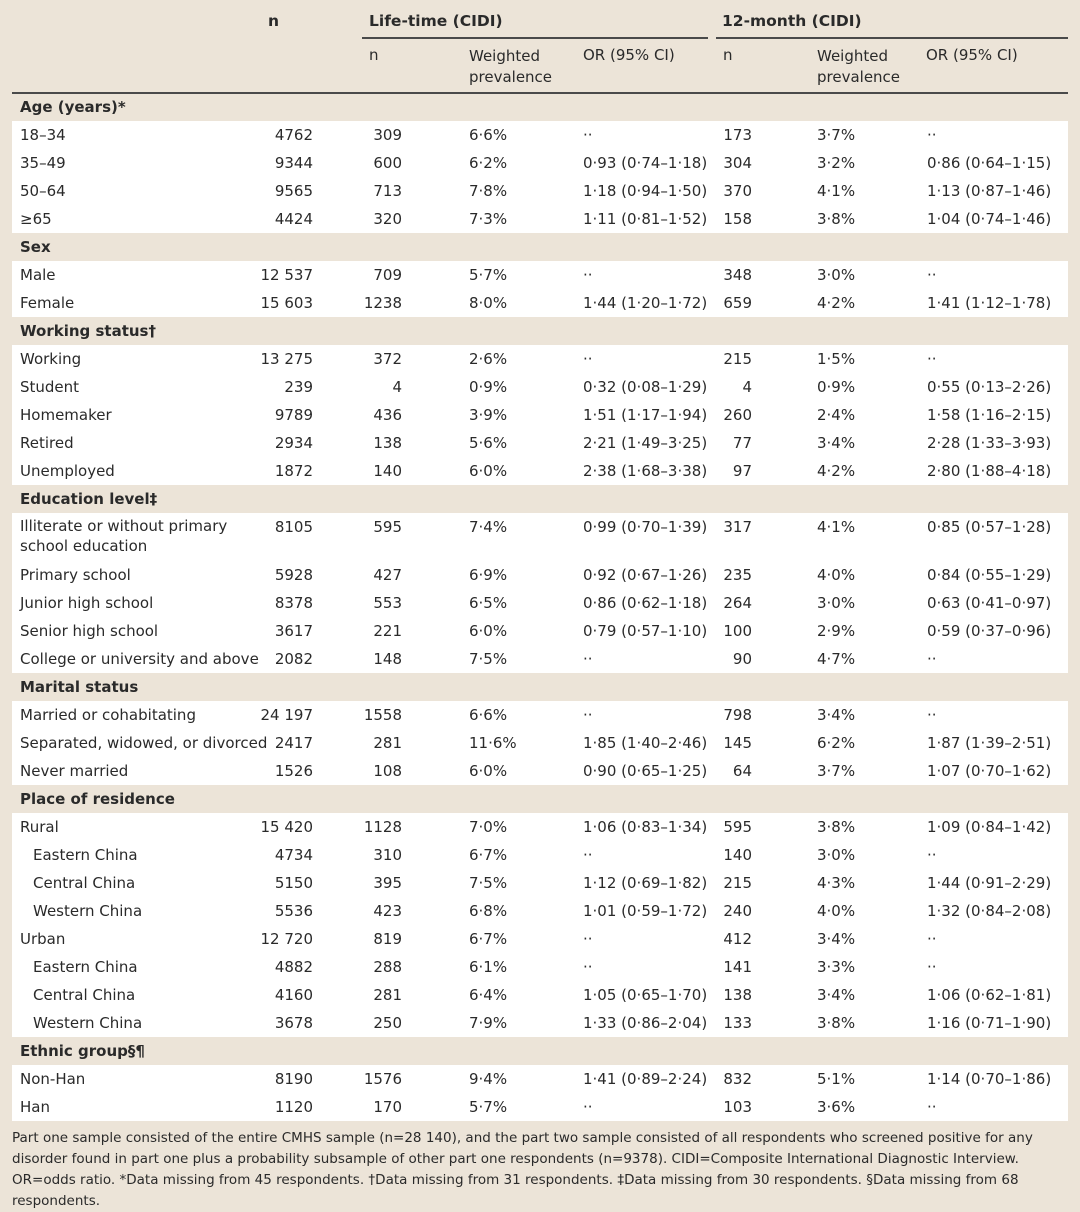 This screenshot has width=1080, height=1212. I want to click on cell-12-month-n: 215, so click(737, 883).